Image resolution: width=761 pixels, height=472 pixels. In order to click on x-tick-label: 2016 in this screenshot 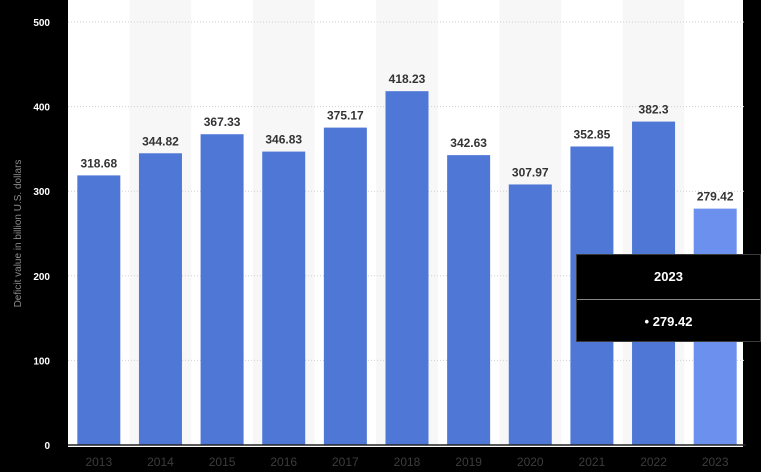, I will do `click(283, 462)`.